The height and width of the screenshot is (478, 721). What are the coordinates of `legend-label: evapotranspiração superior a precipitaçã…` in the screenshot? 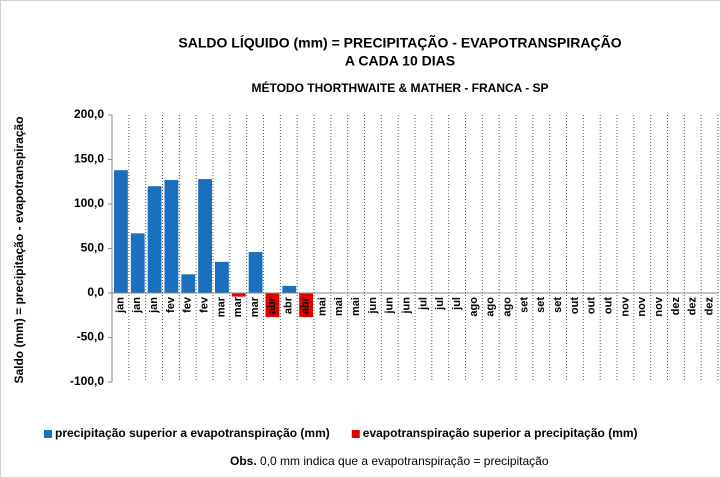 It's located at (500, 433).